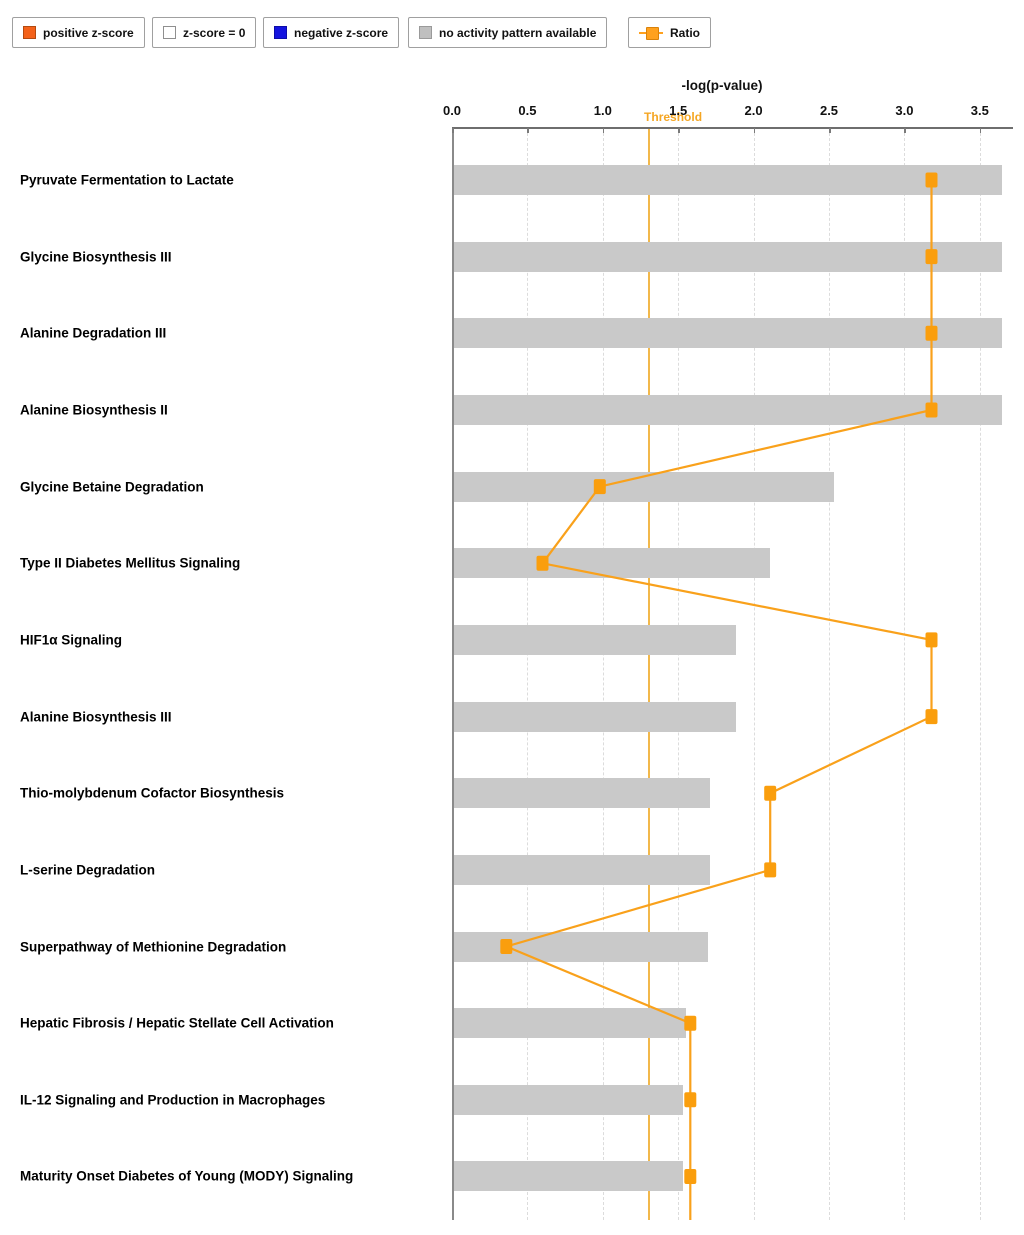 Image resolution: width=1024 pixels, height=1235 pixels. I want to click on x-tick-label: 2.5, so click(829, 110).